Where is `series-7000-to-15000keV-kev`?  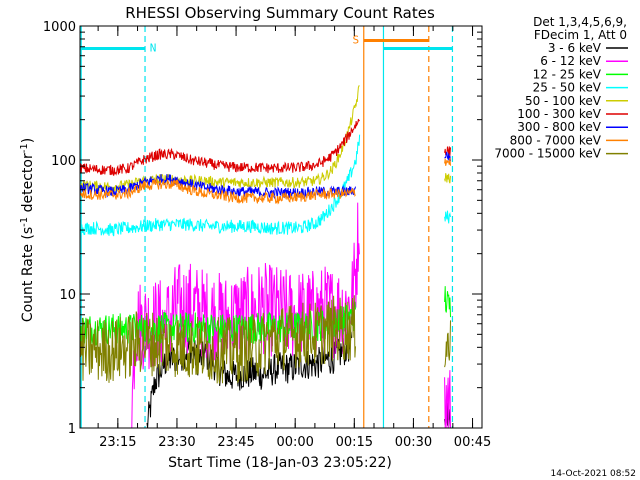 series-7000-to-15000keV-kev is located at coordinates (265, 339).